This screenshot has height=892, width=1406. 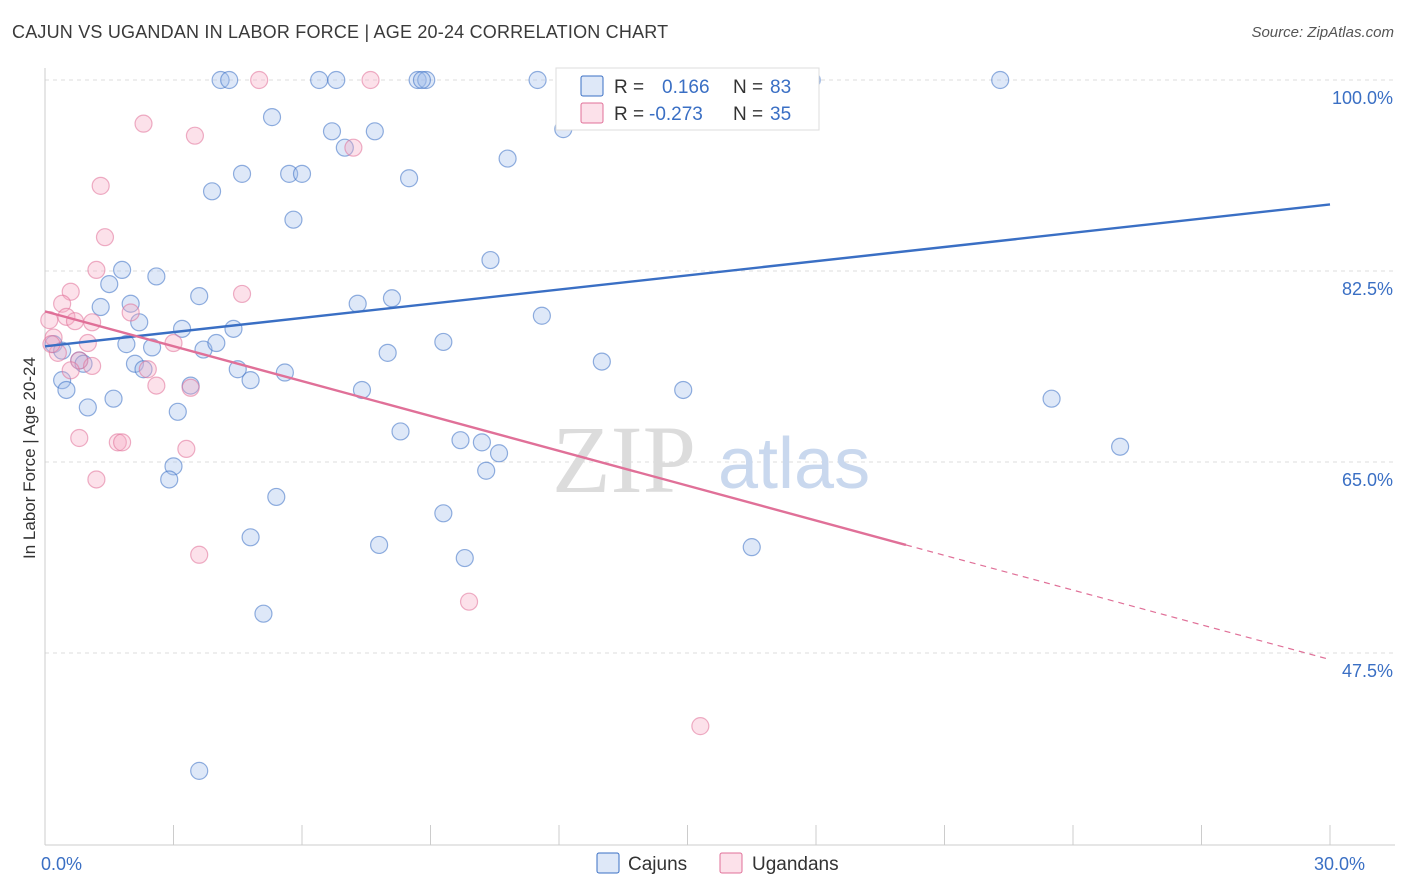 I want to click on legend-n-label-cajun: N =, so click(x=748, y=87).